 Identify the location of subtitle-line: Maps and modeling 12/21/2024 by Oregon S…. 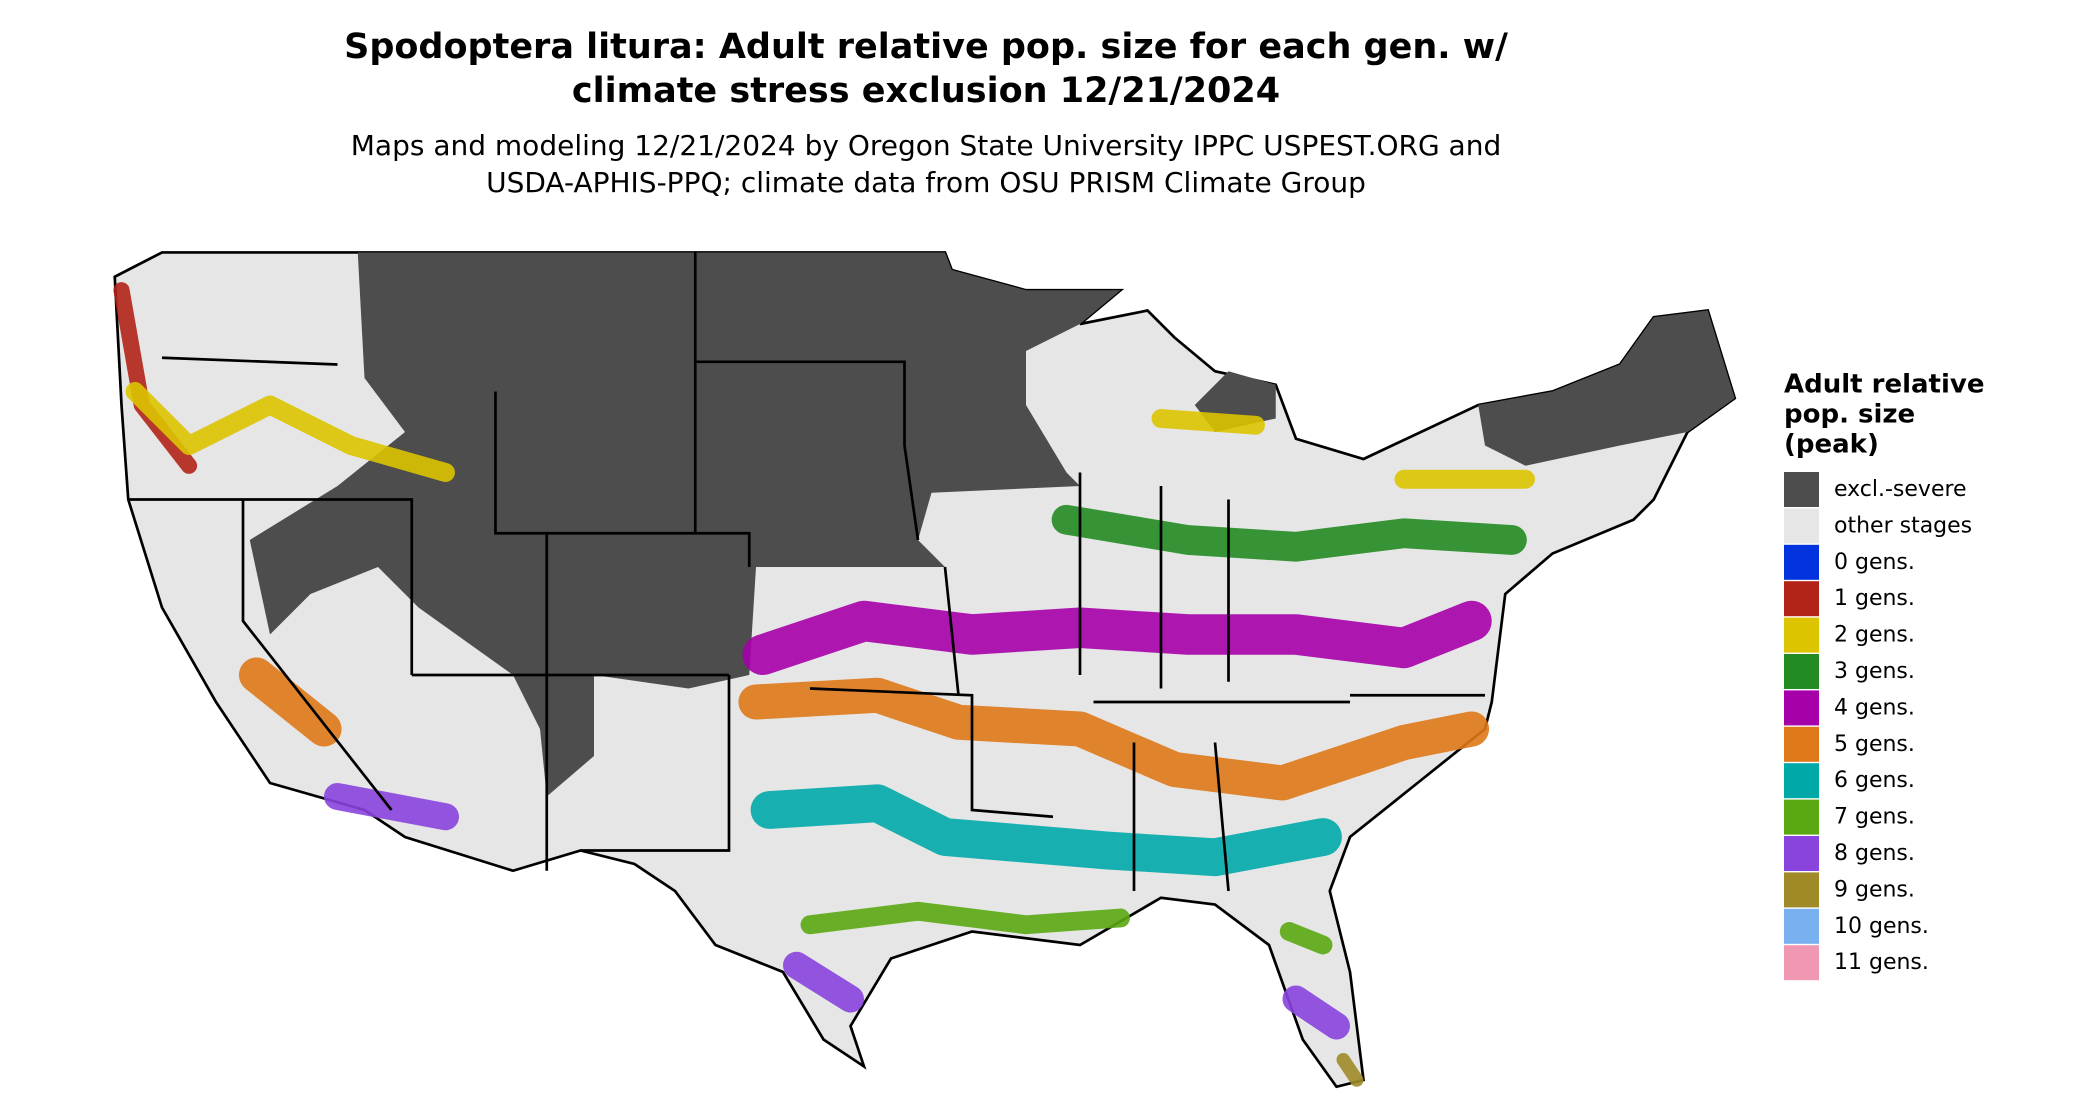
(926, 145).